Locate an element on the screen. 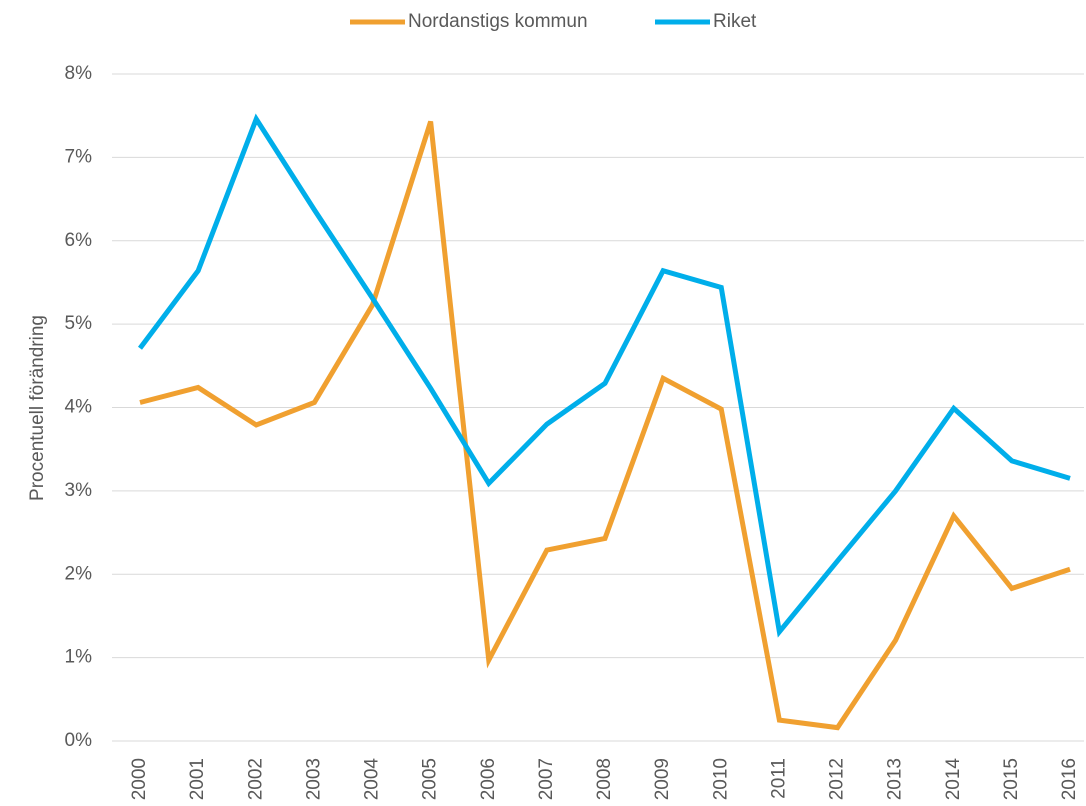  x-tick-label: 2004 is located at coordinates (372, 779).